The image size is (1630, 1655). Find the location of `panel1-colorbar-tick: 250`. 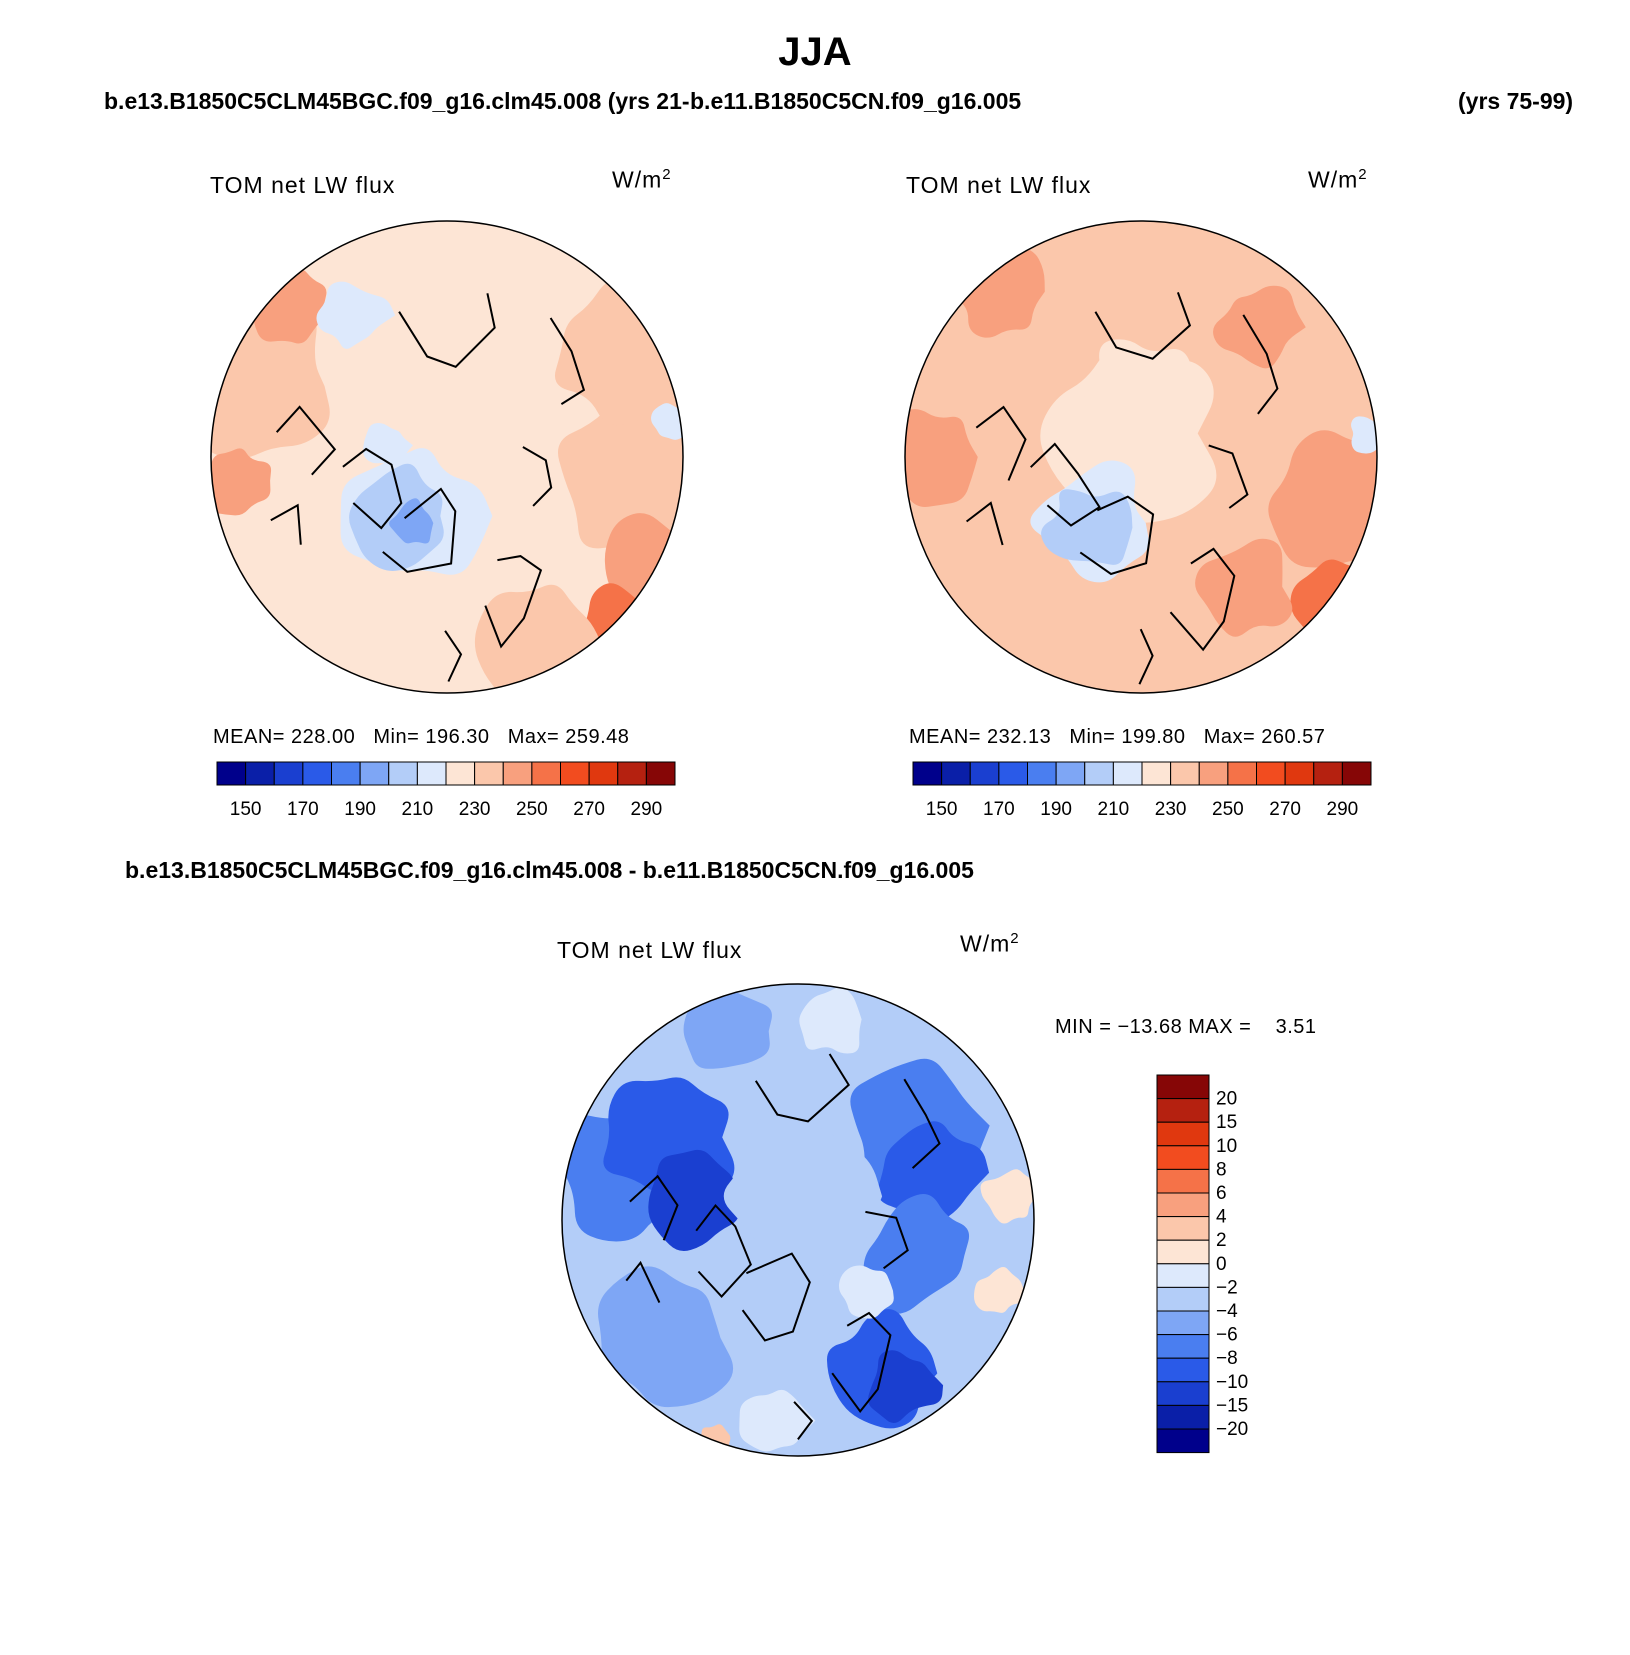

panel1-colorbar-tick: 250 is located at coordinates (532, 809).